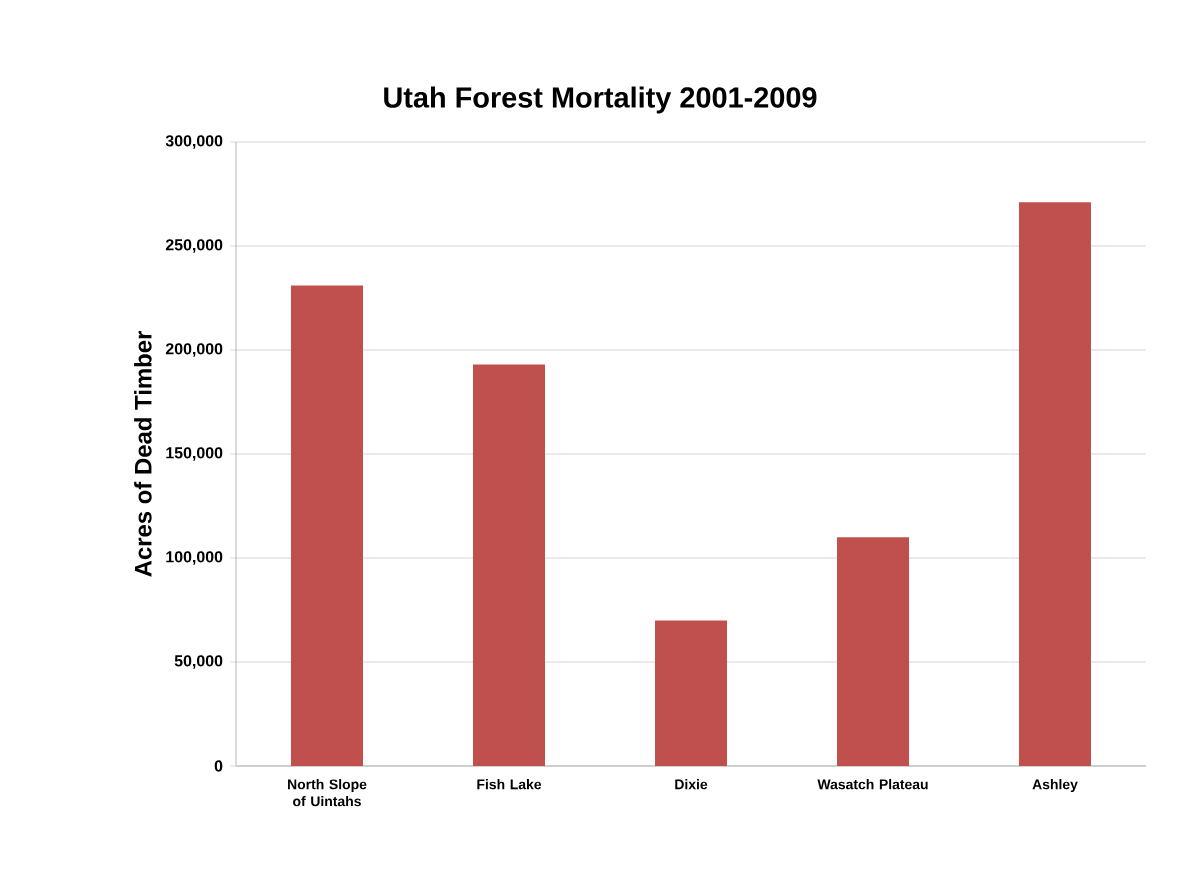  Describe the element at coordinates (143, 454) in the screenshot. I see `y-axis-title: Acres of Dead Timber` at that location.